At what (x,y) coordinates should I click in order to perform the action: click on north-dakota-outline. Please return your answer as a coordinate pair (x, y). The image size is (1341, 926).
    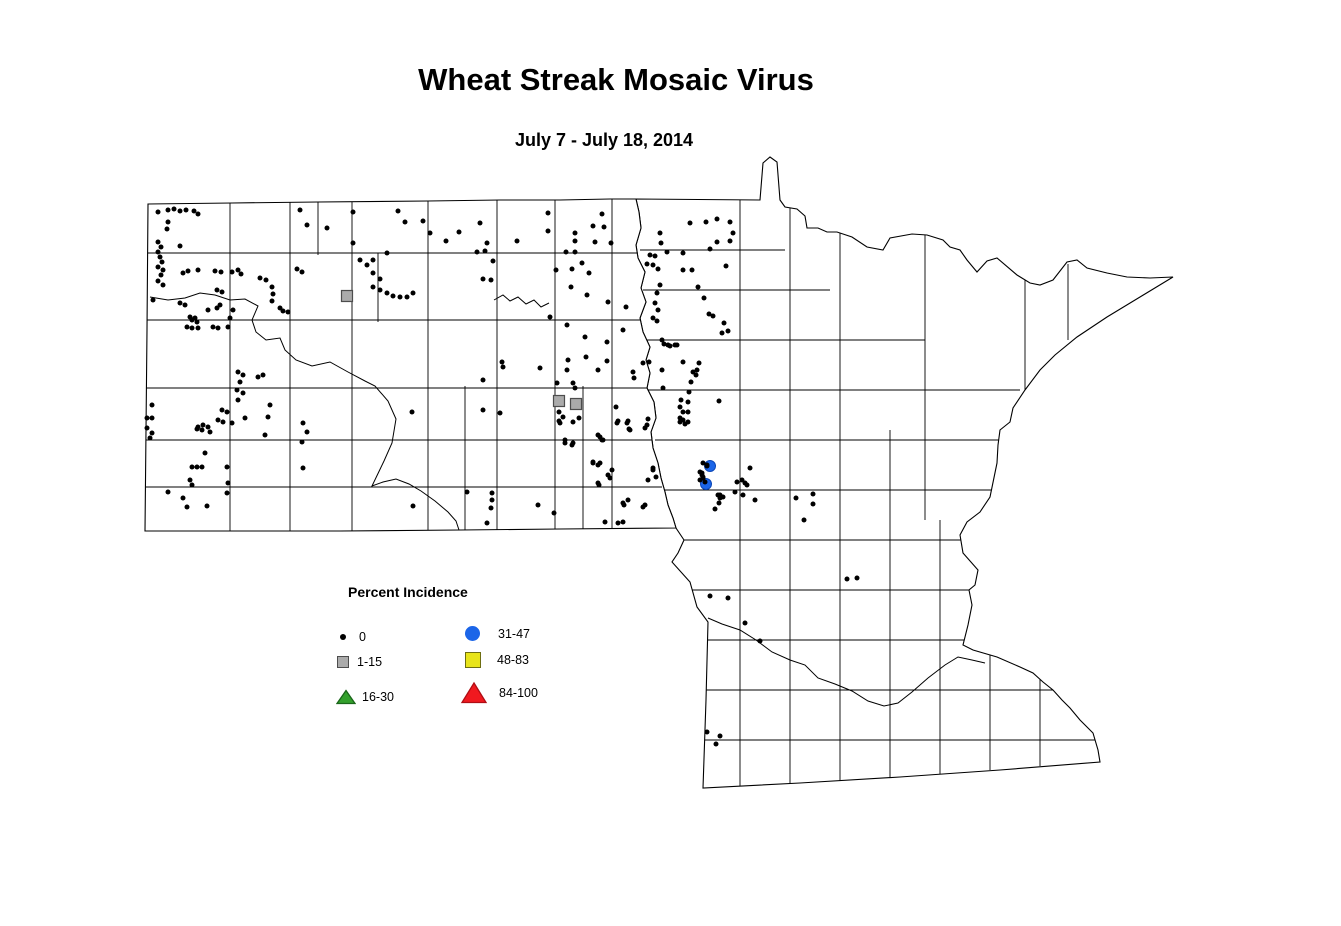
    Looking at the image, I should click on (410, 365).